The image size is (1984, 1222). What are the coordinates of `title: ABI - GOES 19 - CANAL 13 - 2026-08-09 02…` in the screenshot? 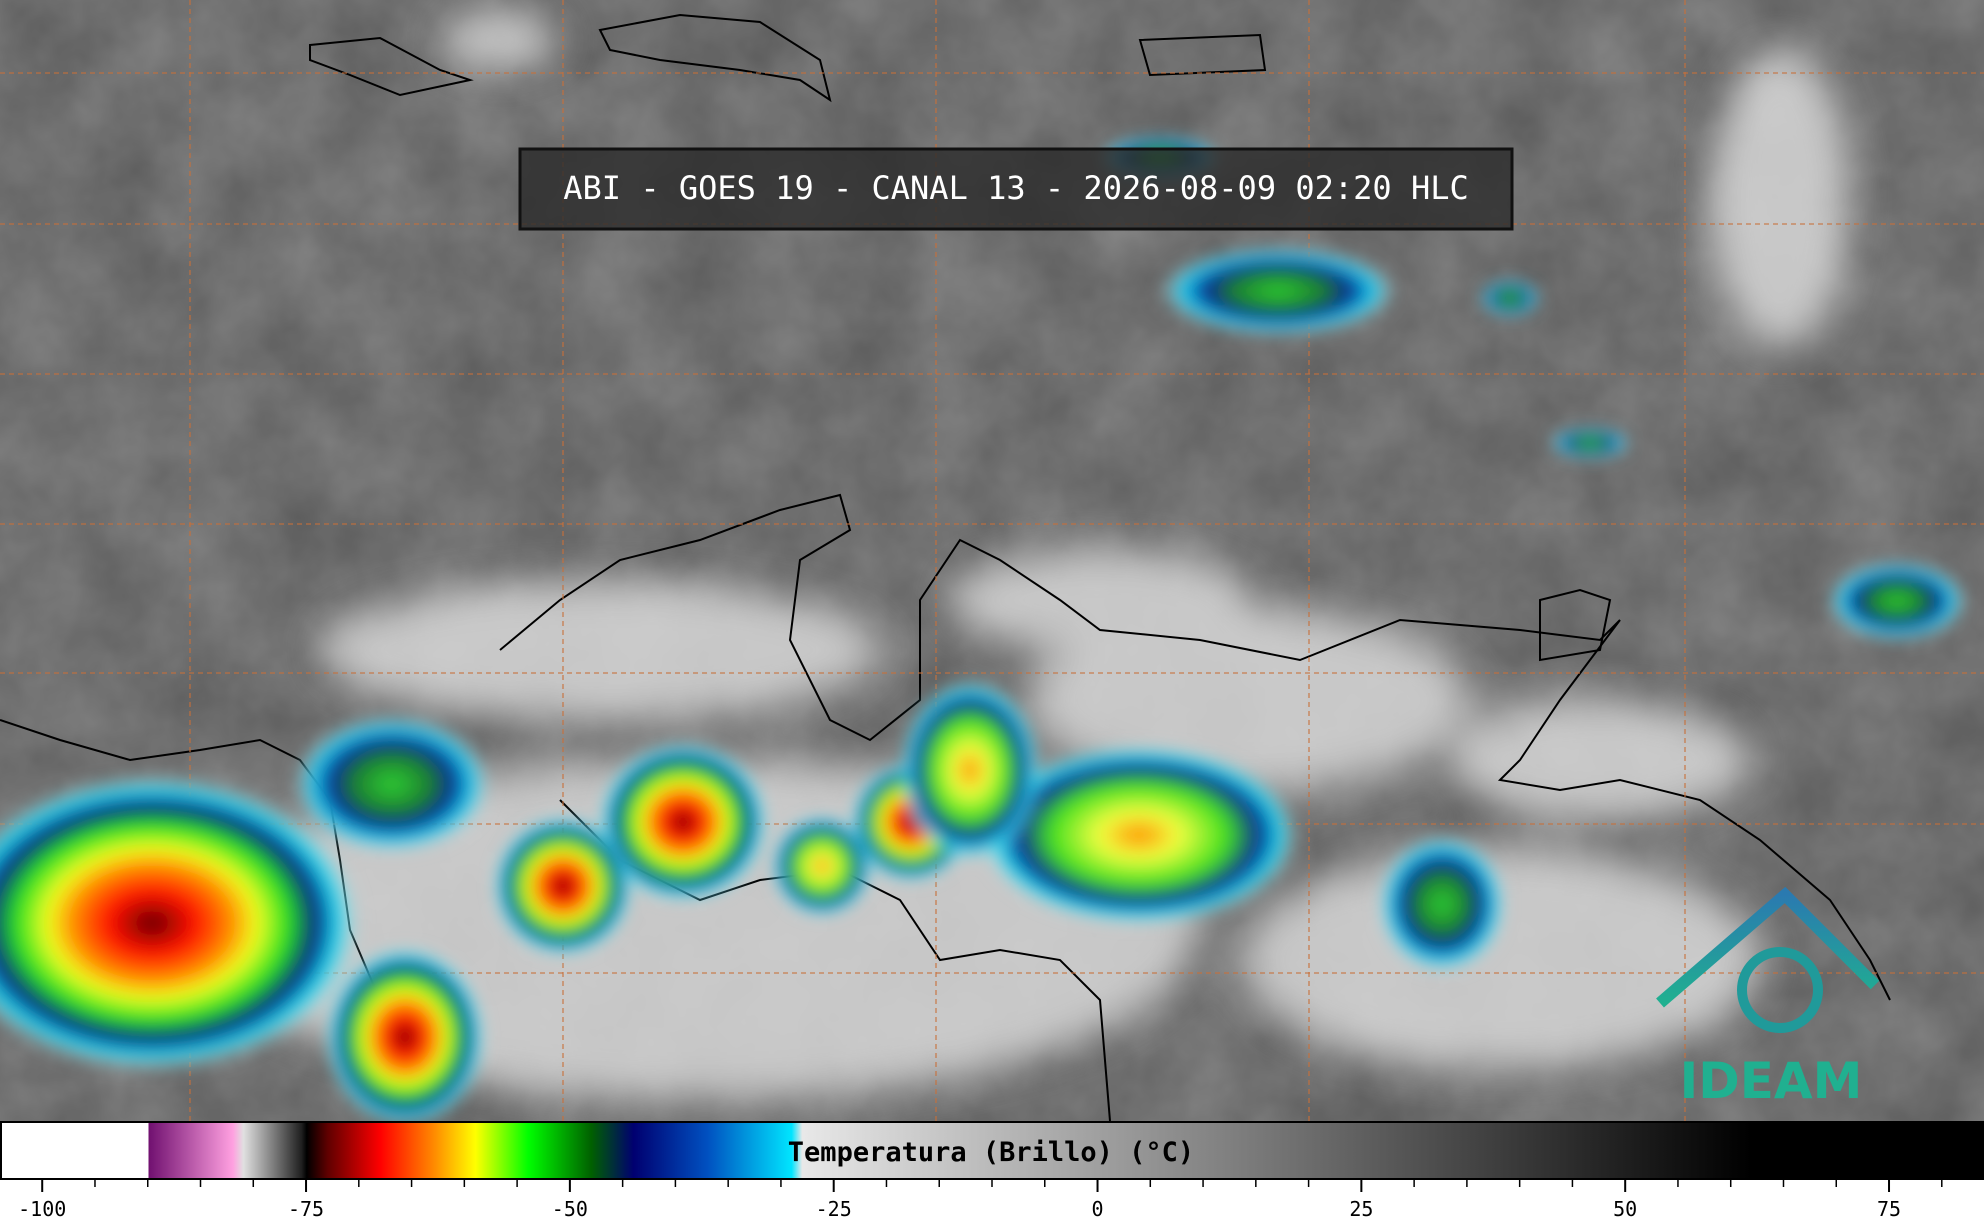 It's located at (1015, 188).